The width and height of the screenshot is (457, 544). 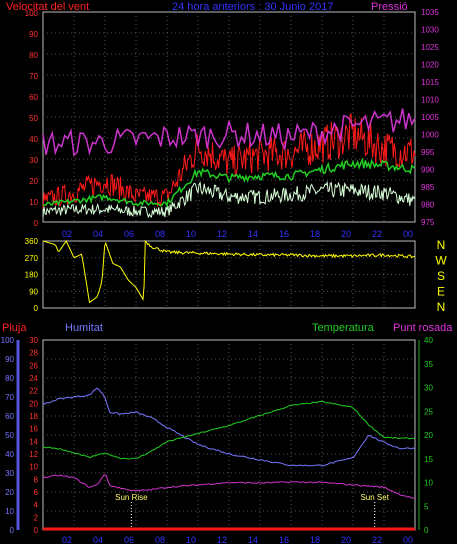 I want to click on wind-direction-plot-frame, so click(x=229, y=274).